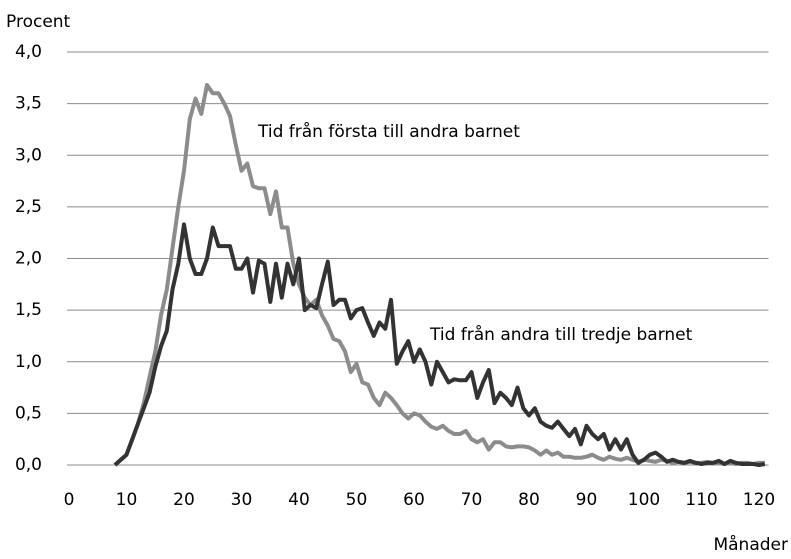  What do you see at coordinates (299, 500) in the screenshot?
I see `x-tick-label: 40` at bounding box center [299, 500].